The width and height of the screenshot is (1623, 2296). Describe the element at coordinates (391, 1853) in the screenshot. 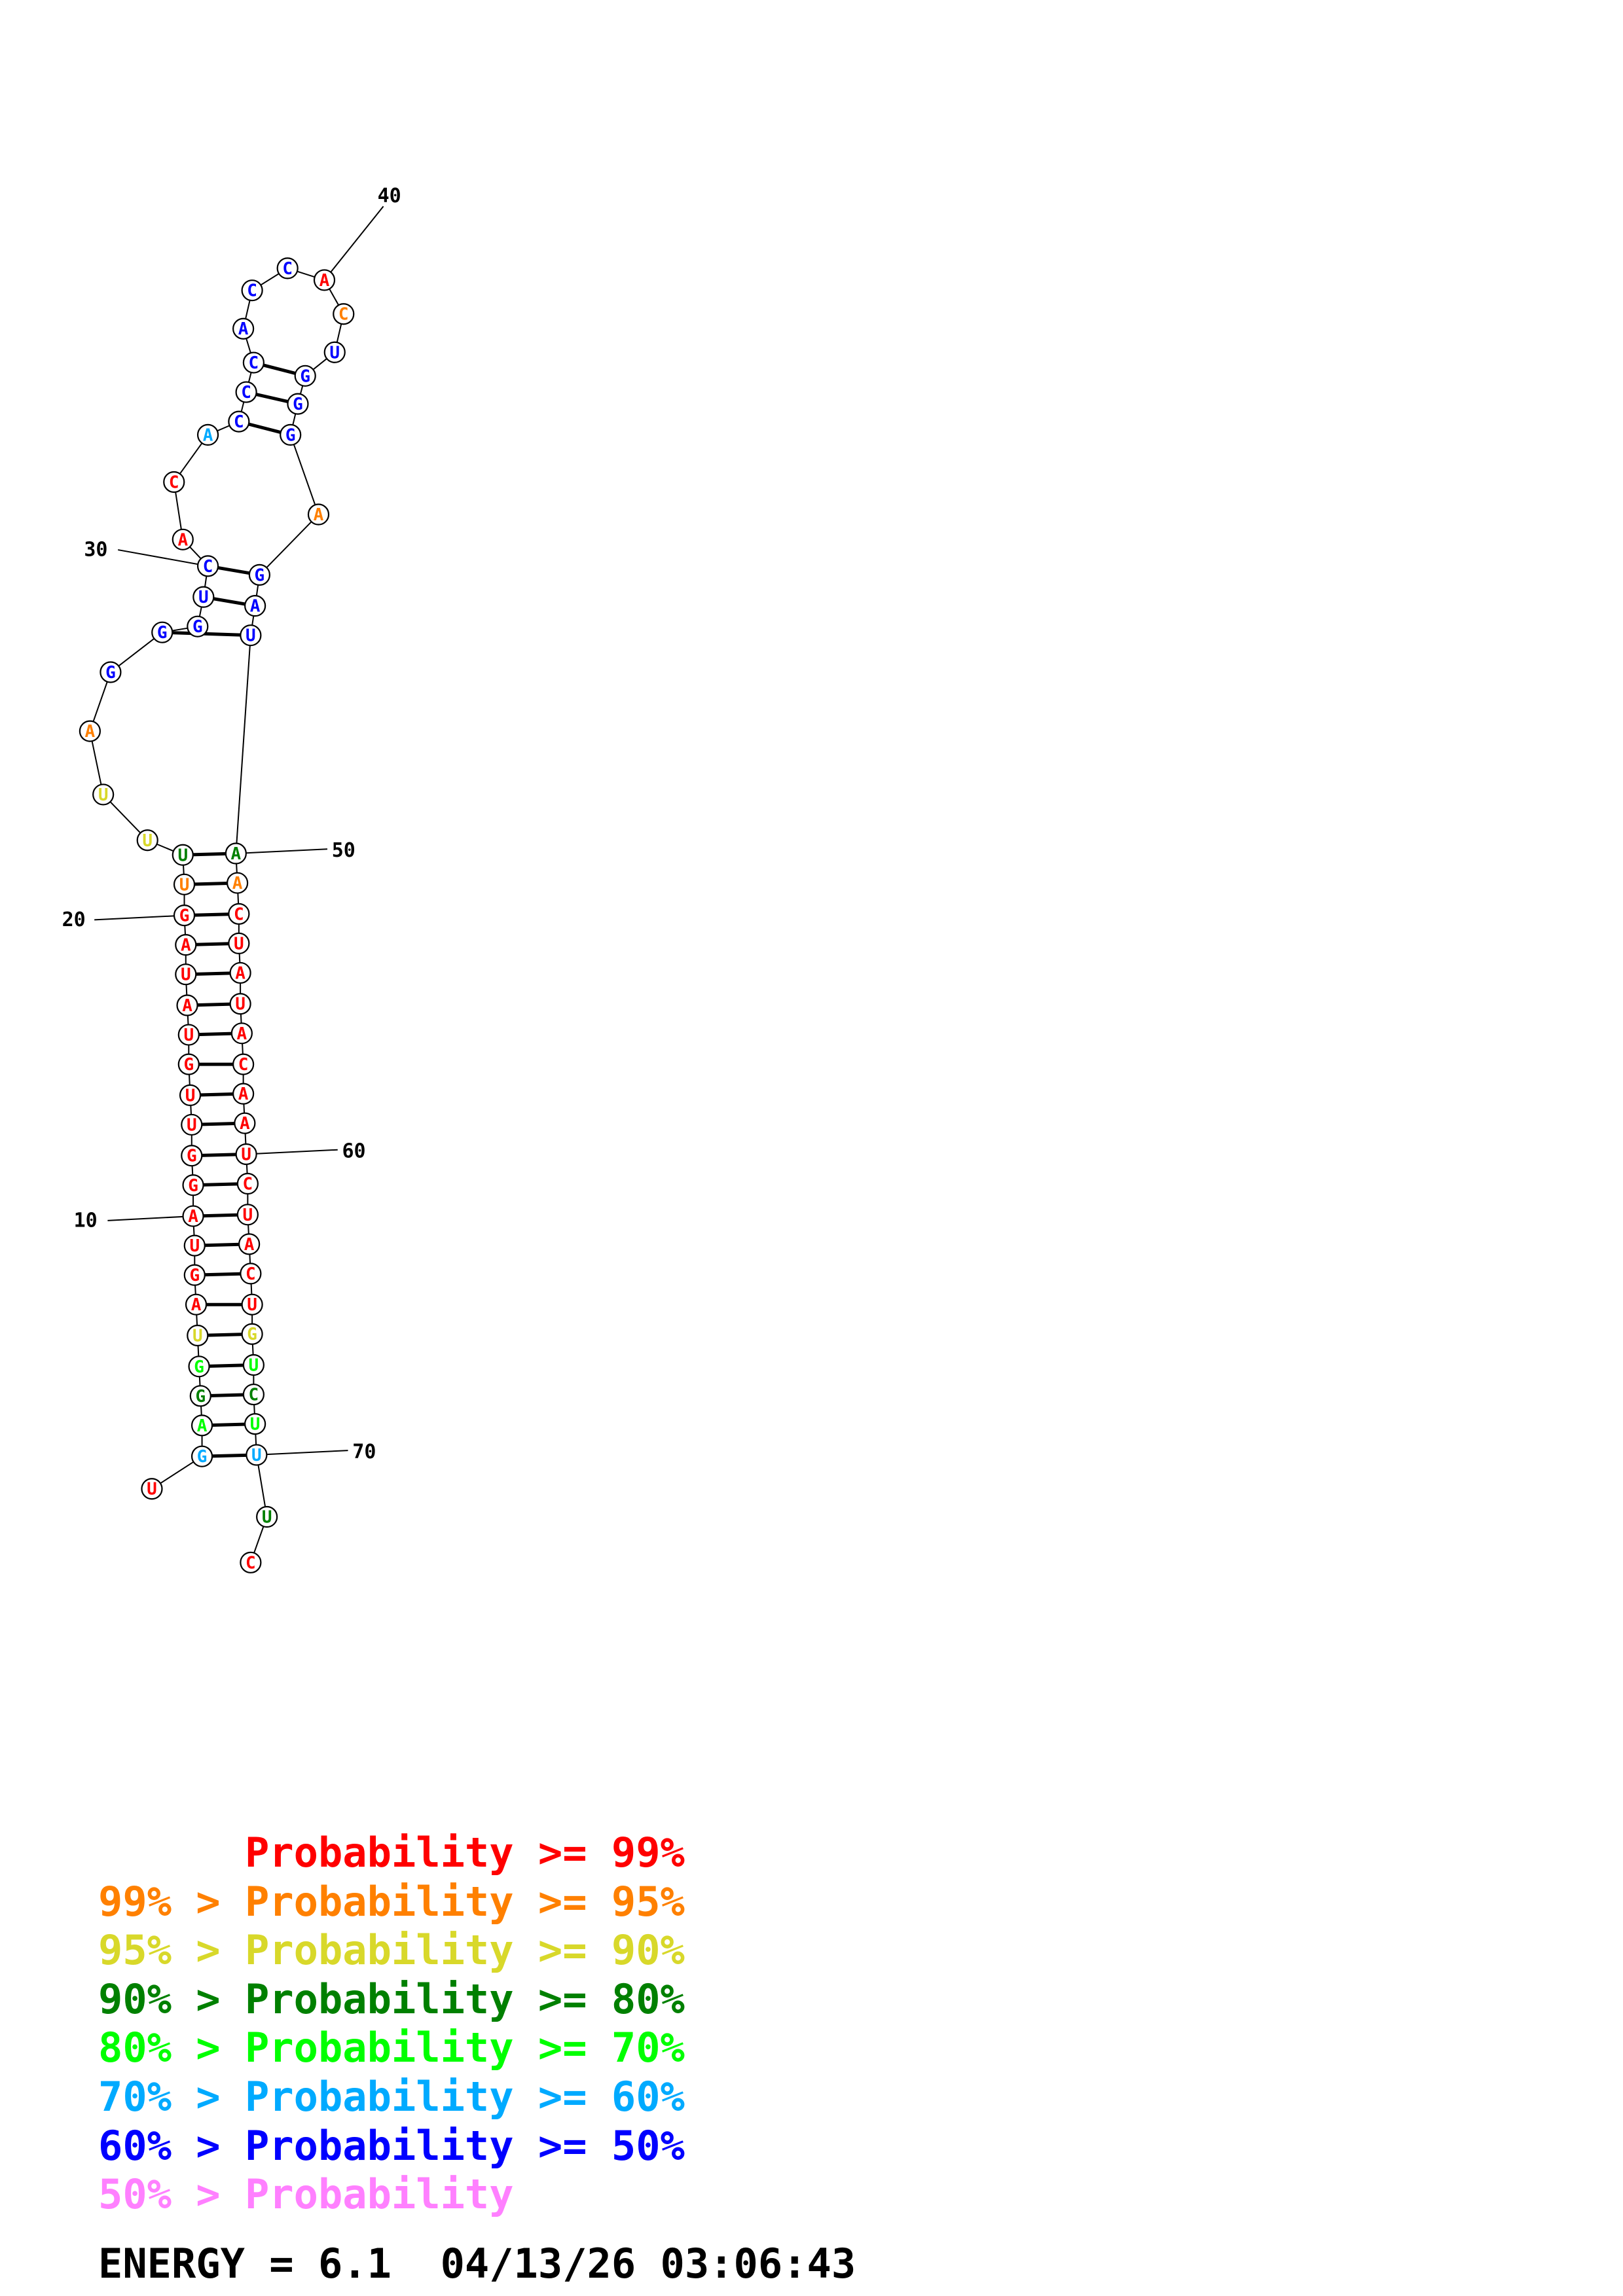

I see `legend-entry: Probability >= 99%` at that location.